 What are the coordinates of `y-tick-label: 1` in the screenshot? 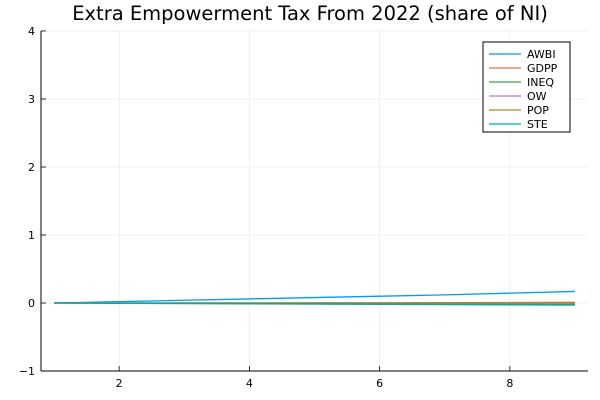 It's located at (31, 235).